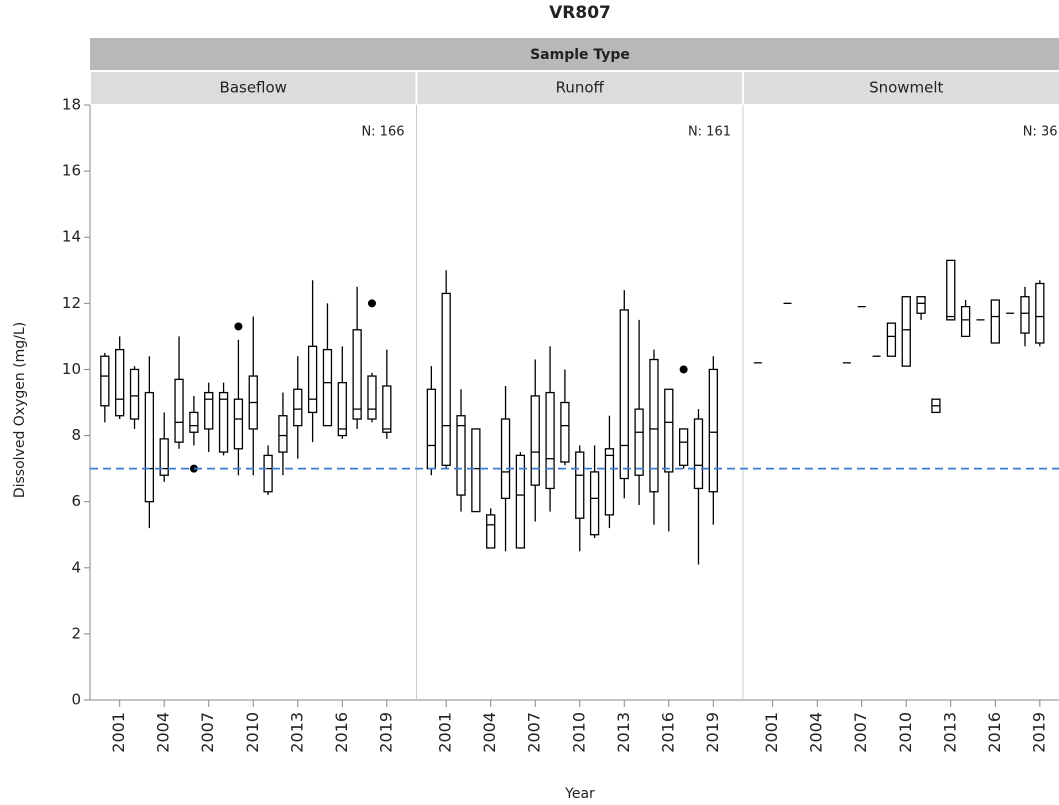 This screenshot has height=805, width=1059. What do you see at coordinates (71, 105) in the screenshot?
I see `y-tick-label: 18` at bounding box center [71, 105].